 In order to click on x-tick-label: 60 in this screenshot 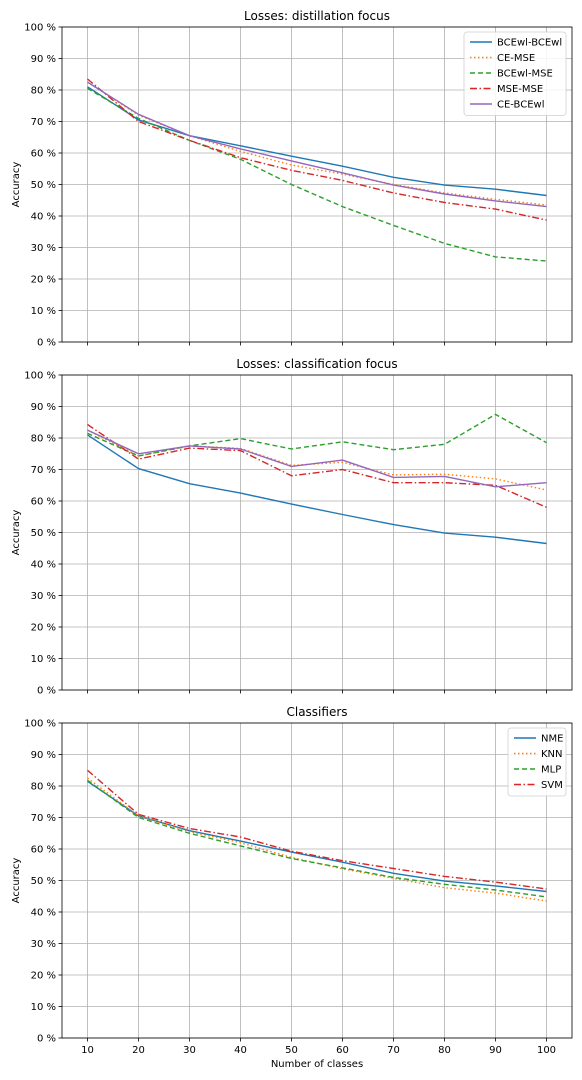, I will do `click(342, 1050)`.